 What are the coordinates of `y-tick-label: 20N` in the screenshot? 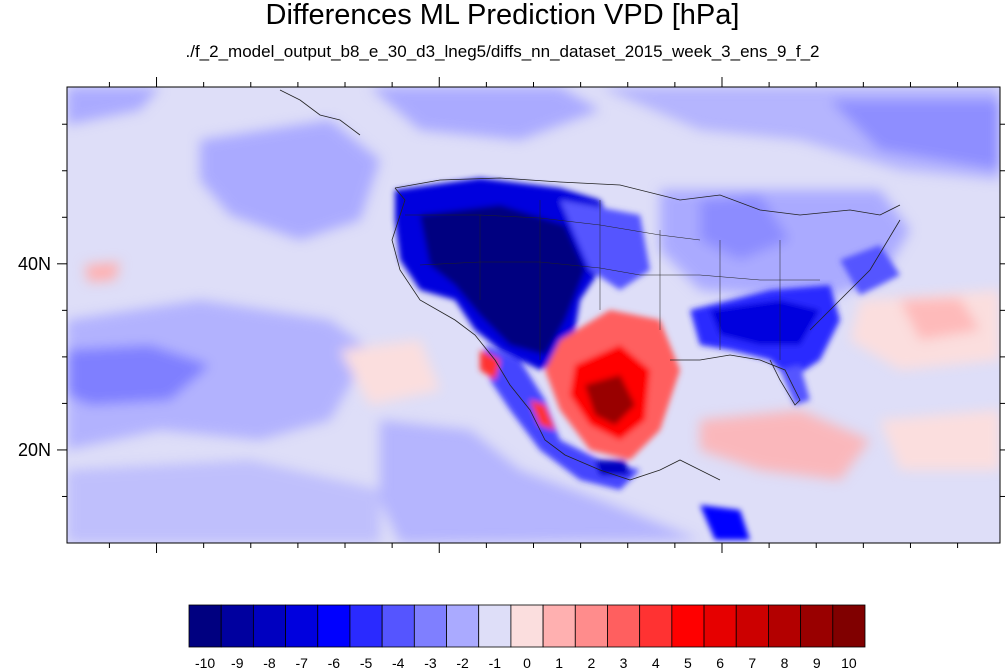 It's located at (34, 450).